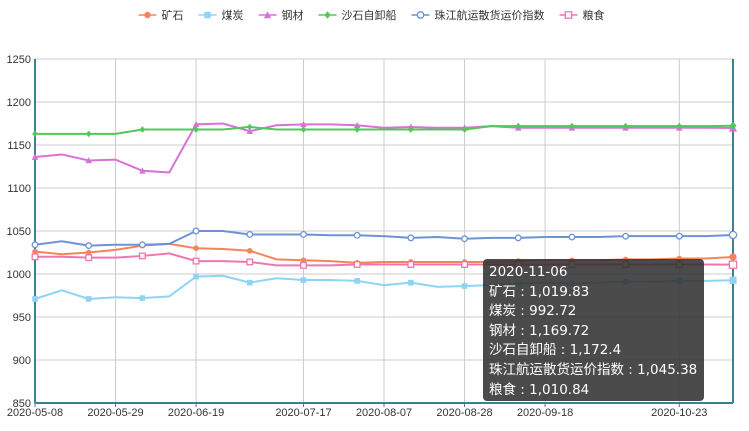  I want to click on x-tick-label: 2020-09-18, so click(545, 413).